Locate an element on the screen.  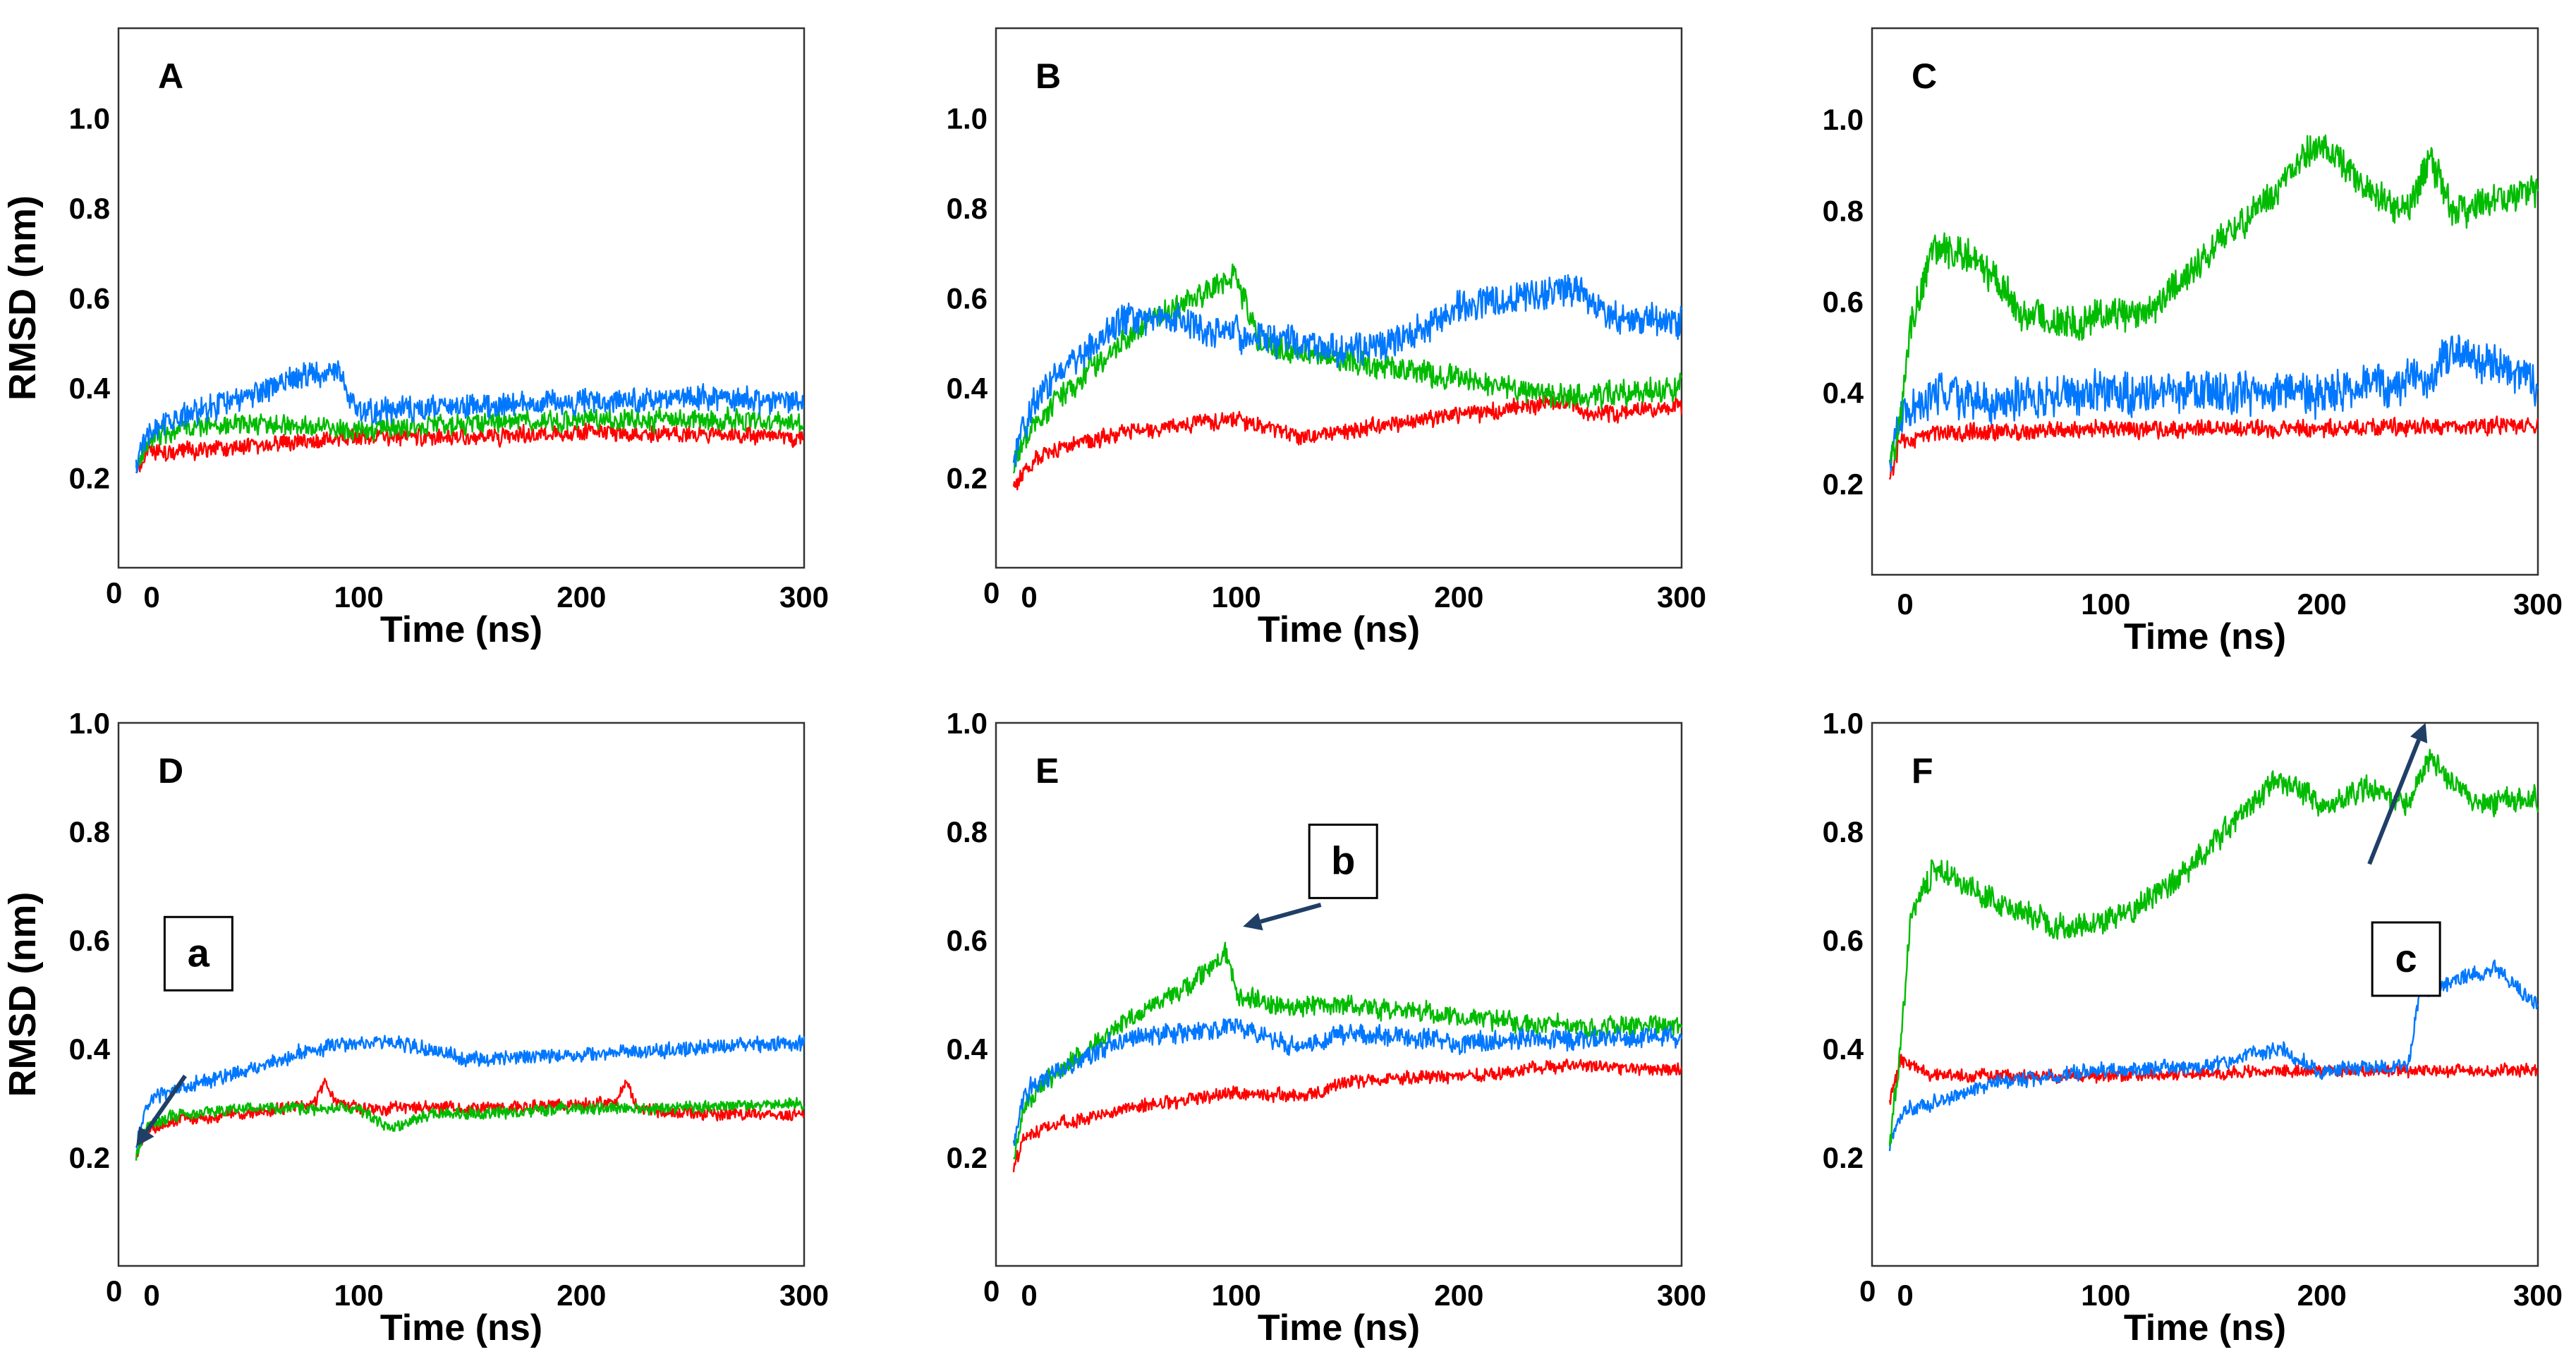
panel-letter: A is located at coordinates (170, 76).